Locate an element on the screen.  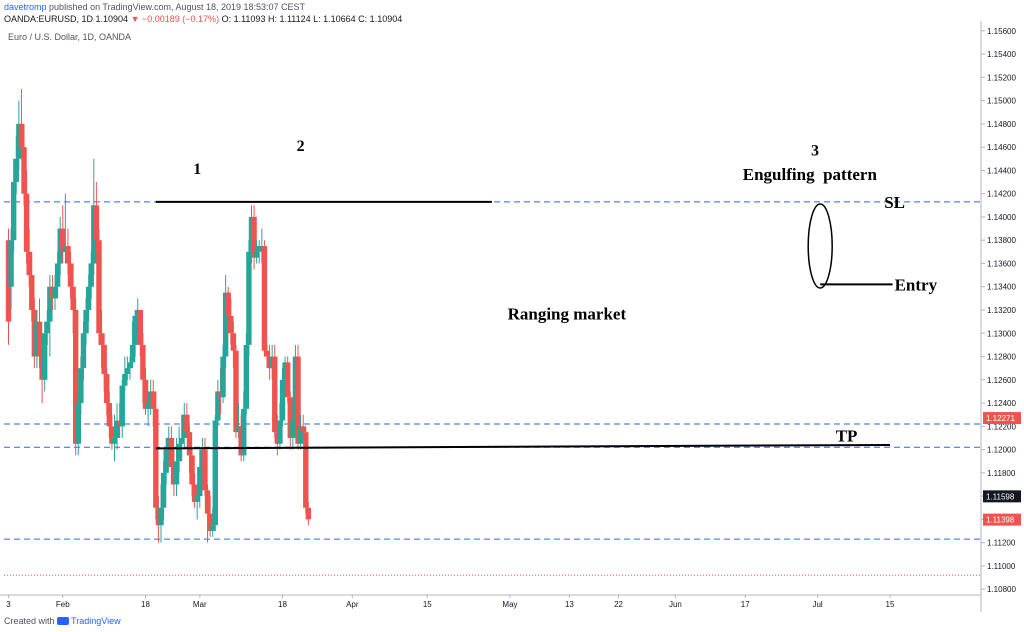
y-tick-label: 1.10800 is located at coordinates (1001, 589).